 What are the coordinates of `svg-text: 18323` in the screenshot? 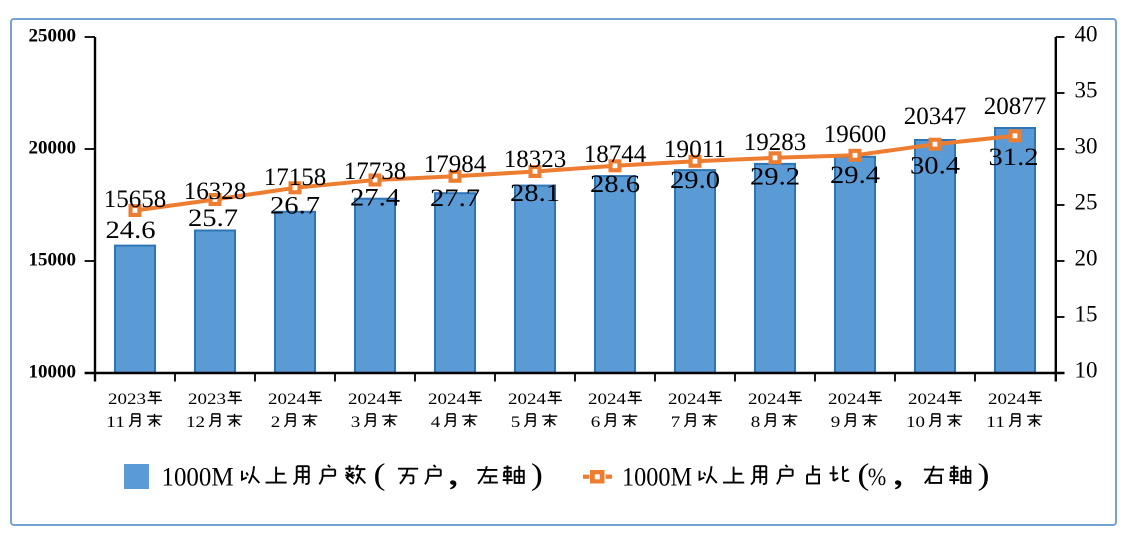 It's located at (535, 159).